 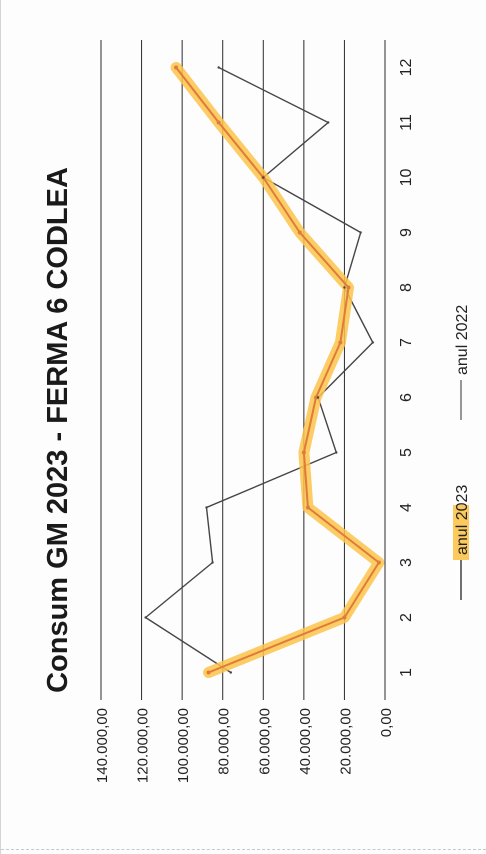 What do you see at coordinates (224, 741) in the screenshot?
I see `y-tick-label: 80.000,00` at bounding box center [224, 741].